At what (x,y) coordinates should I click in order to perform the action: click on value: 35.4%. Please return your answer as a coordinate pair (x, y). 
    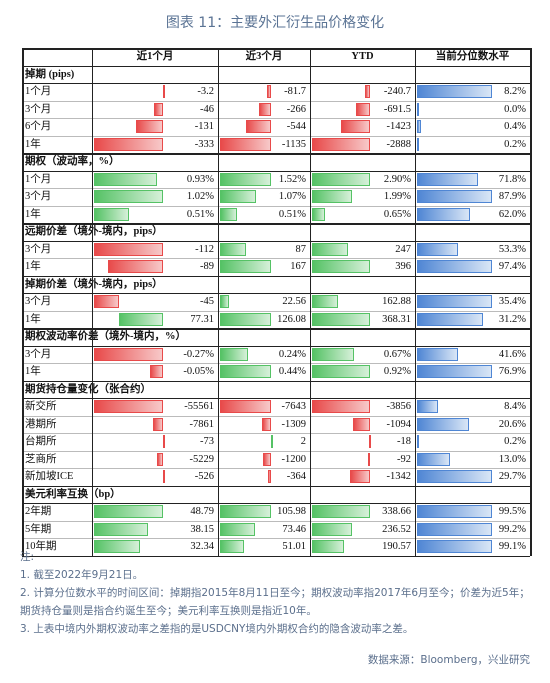
    Looking at the image, I should click on (512, 301).